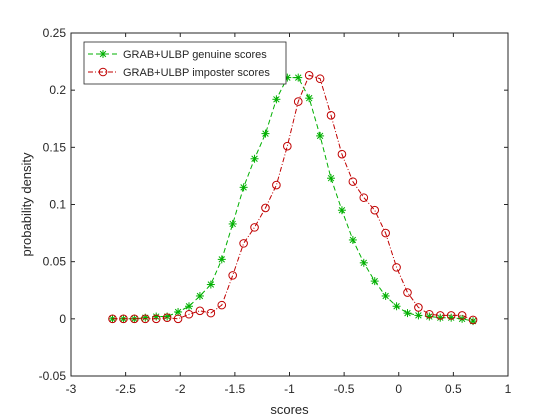  I want to click on legend-marker-imposter, so click(103, 72).